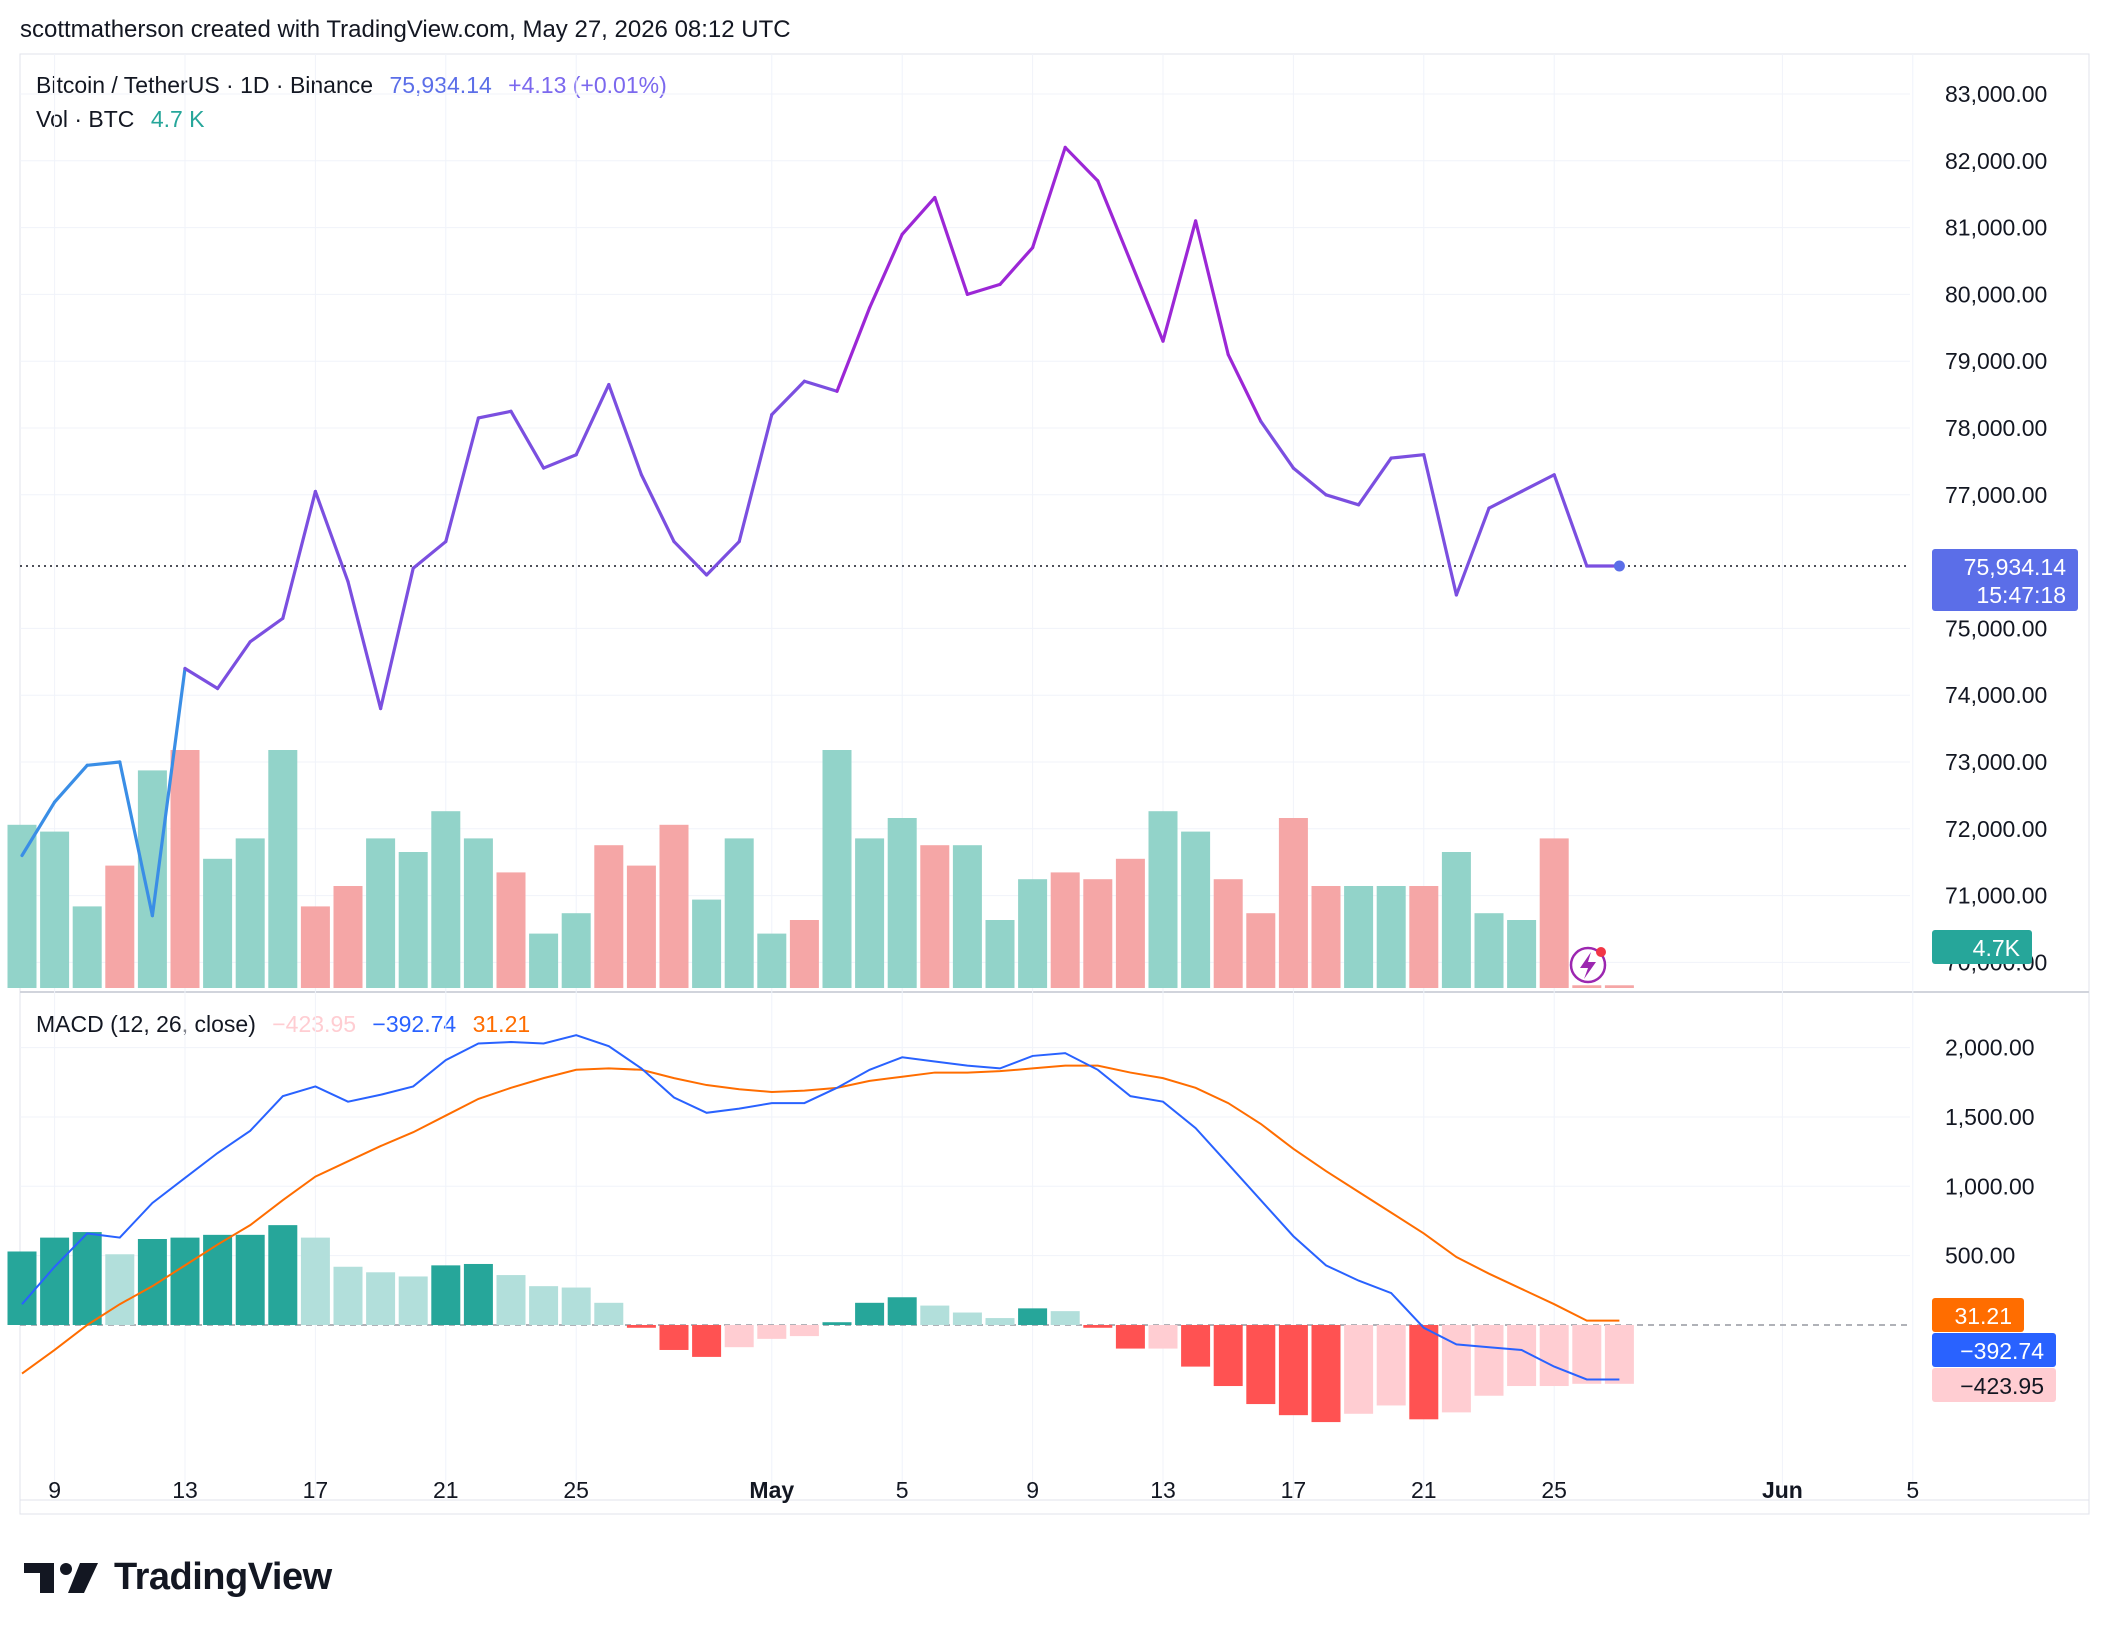  Describe the element at coordinates (85, 119) in the screenshot. I see `volume-label: Vol · BTC` at that location.